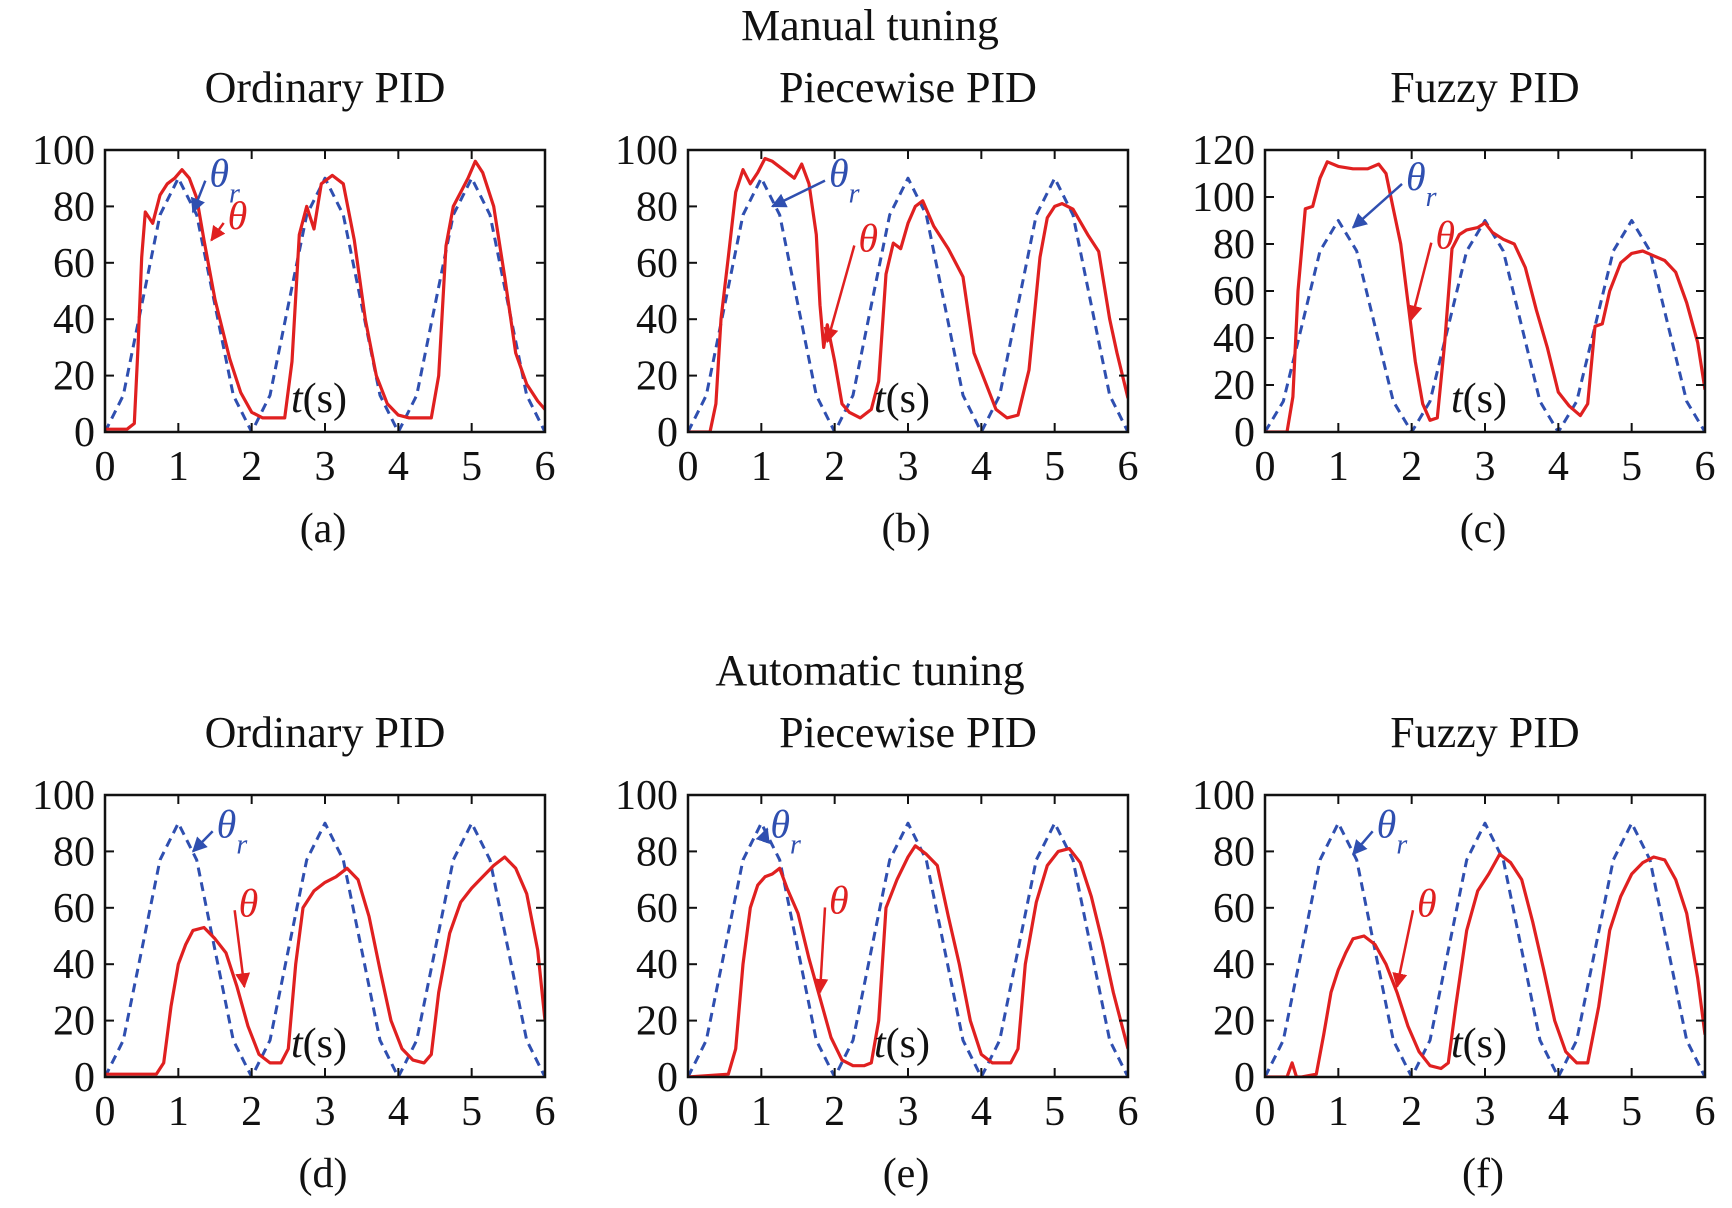  Describe the element at coordinates (869, 670) in the screenshot. I see `row-title-automatic: Automatic tuning` at that location.